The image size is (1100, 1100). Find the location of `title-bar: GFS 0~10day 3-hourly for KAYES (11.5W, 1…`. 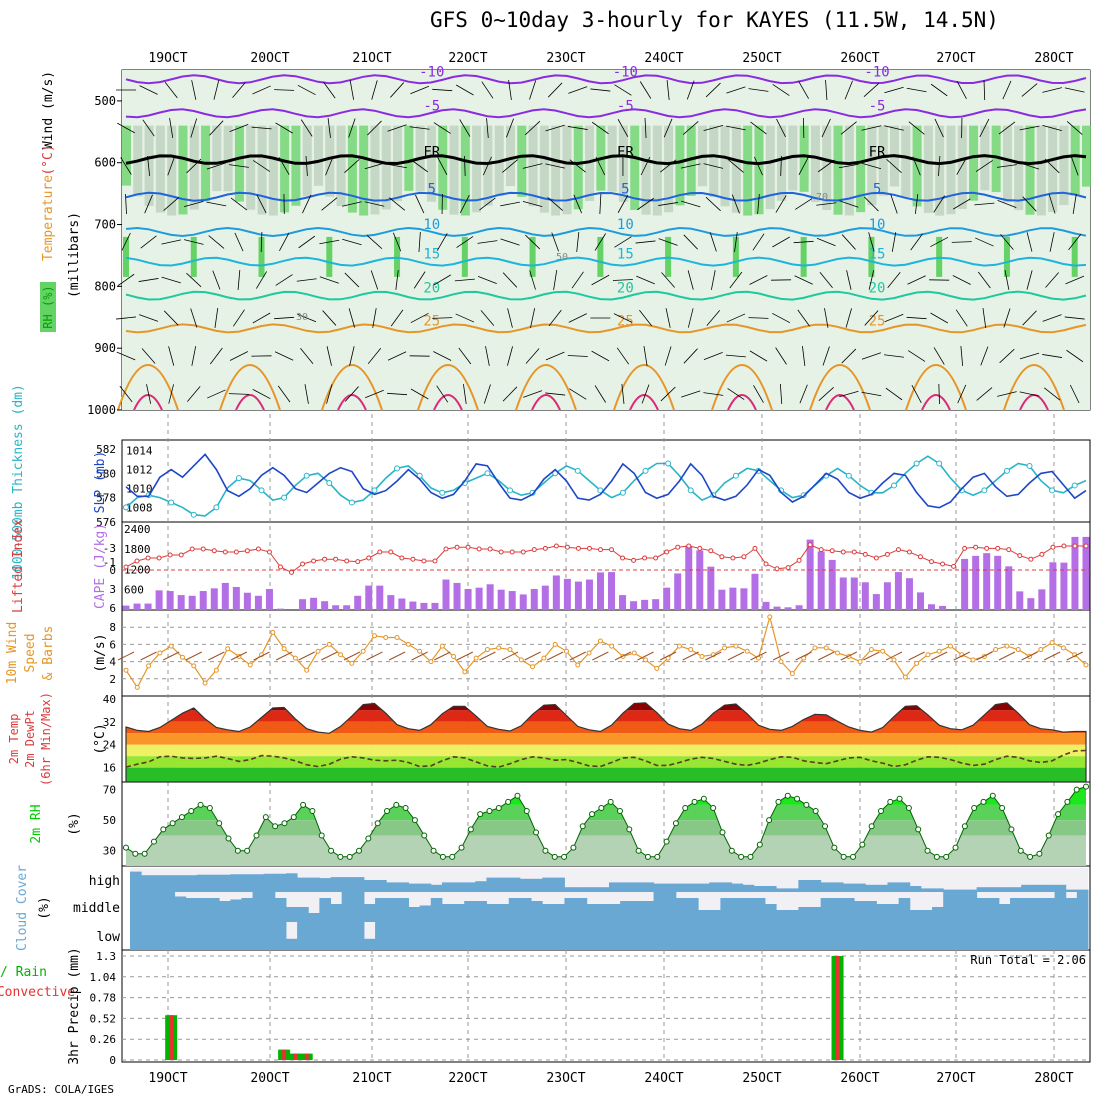

title-bar: GFS 0~10day 3-hourly for KAYES (11.5W, 1… is located at coordinates (714, 20).